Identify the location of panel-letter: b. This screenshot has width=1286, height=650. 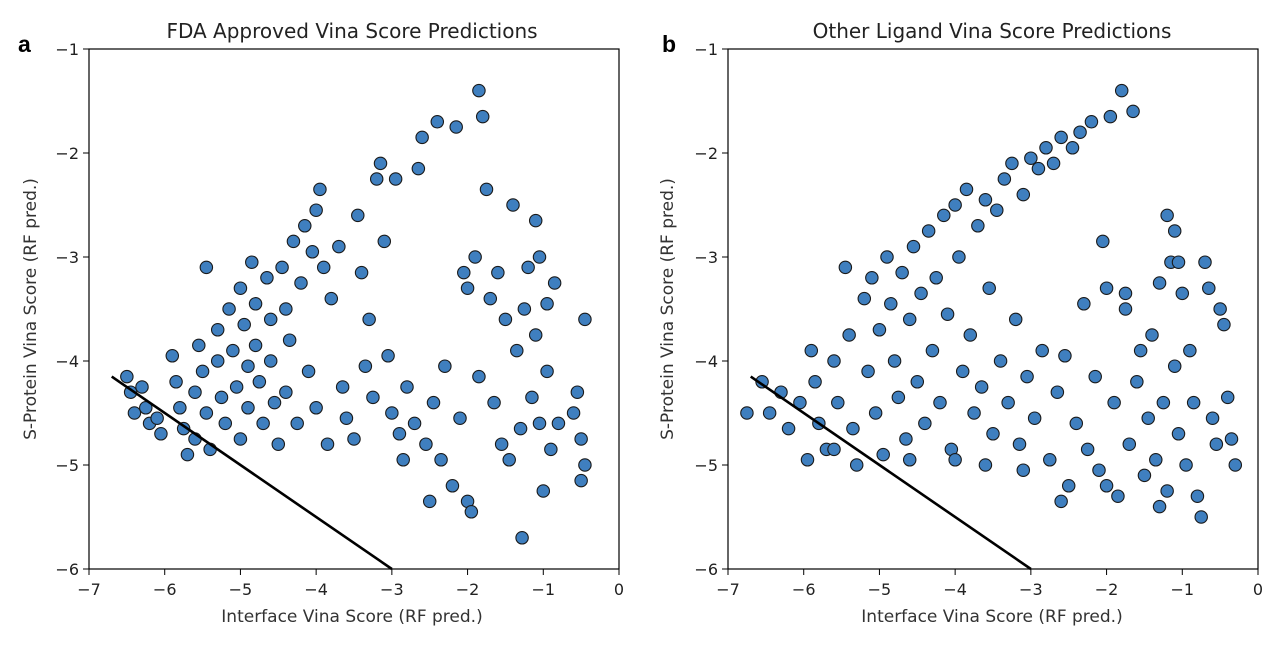
(669, 44).